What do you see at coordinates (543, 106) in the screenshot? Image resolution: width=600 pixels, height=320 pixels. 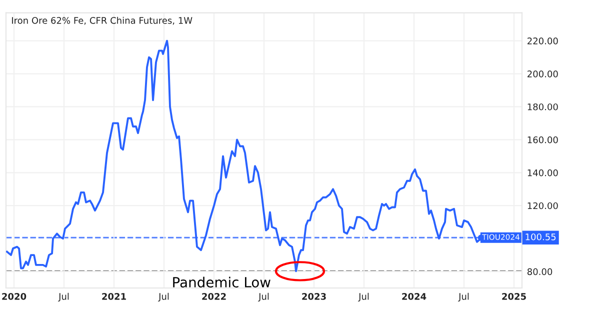 I see `y-tick-label: 180.00` at bounding box center [543, 106].